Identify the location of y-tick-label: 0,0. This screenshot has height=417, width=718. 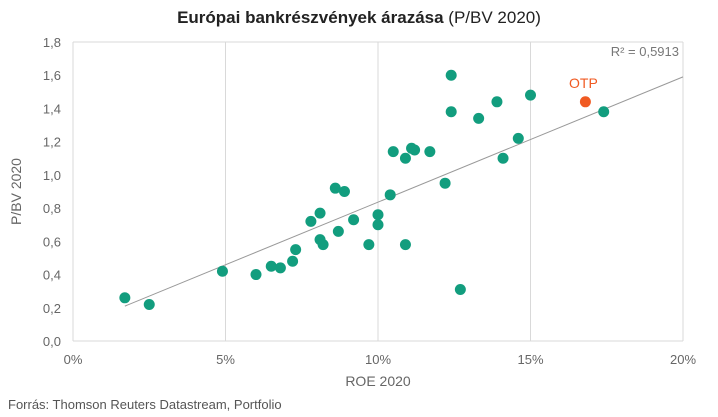
(52, 341).